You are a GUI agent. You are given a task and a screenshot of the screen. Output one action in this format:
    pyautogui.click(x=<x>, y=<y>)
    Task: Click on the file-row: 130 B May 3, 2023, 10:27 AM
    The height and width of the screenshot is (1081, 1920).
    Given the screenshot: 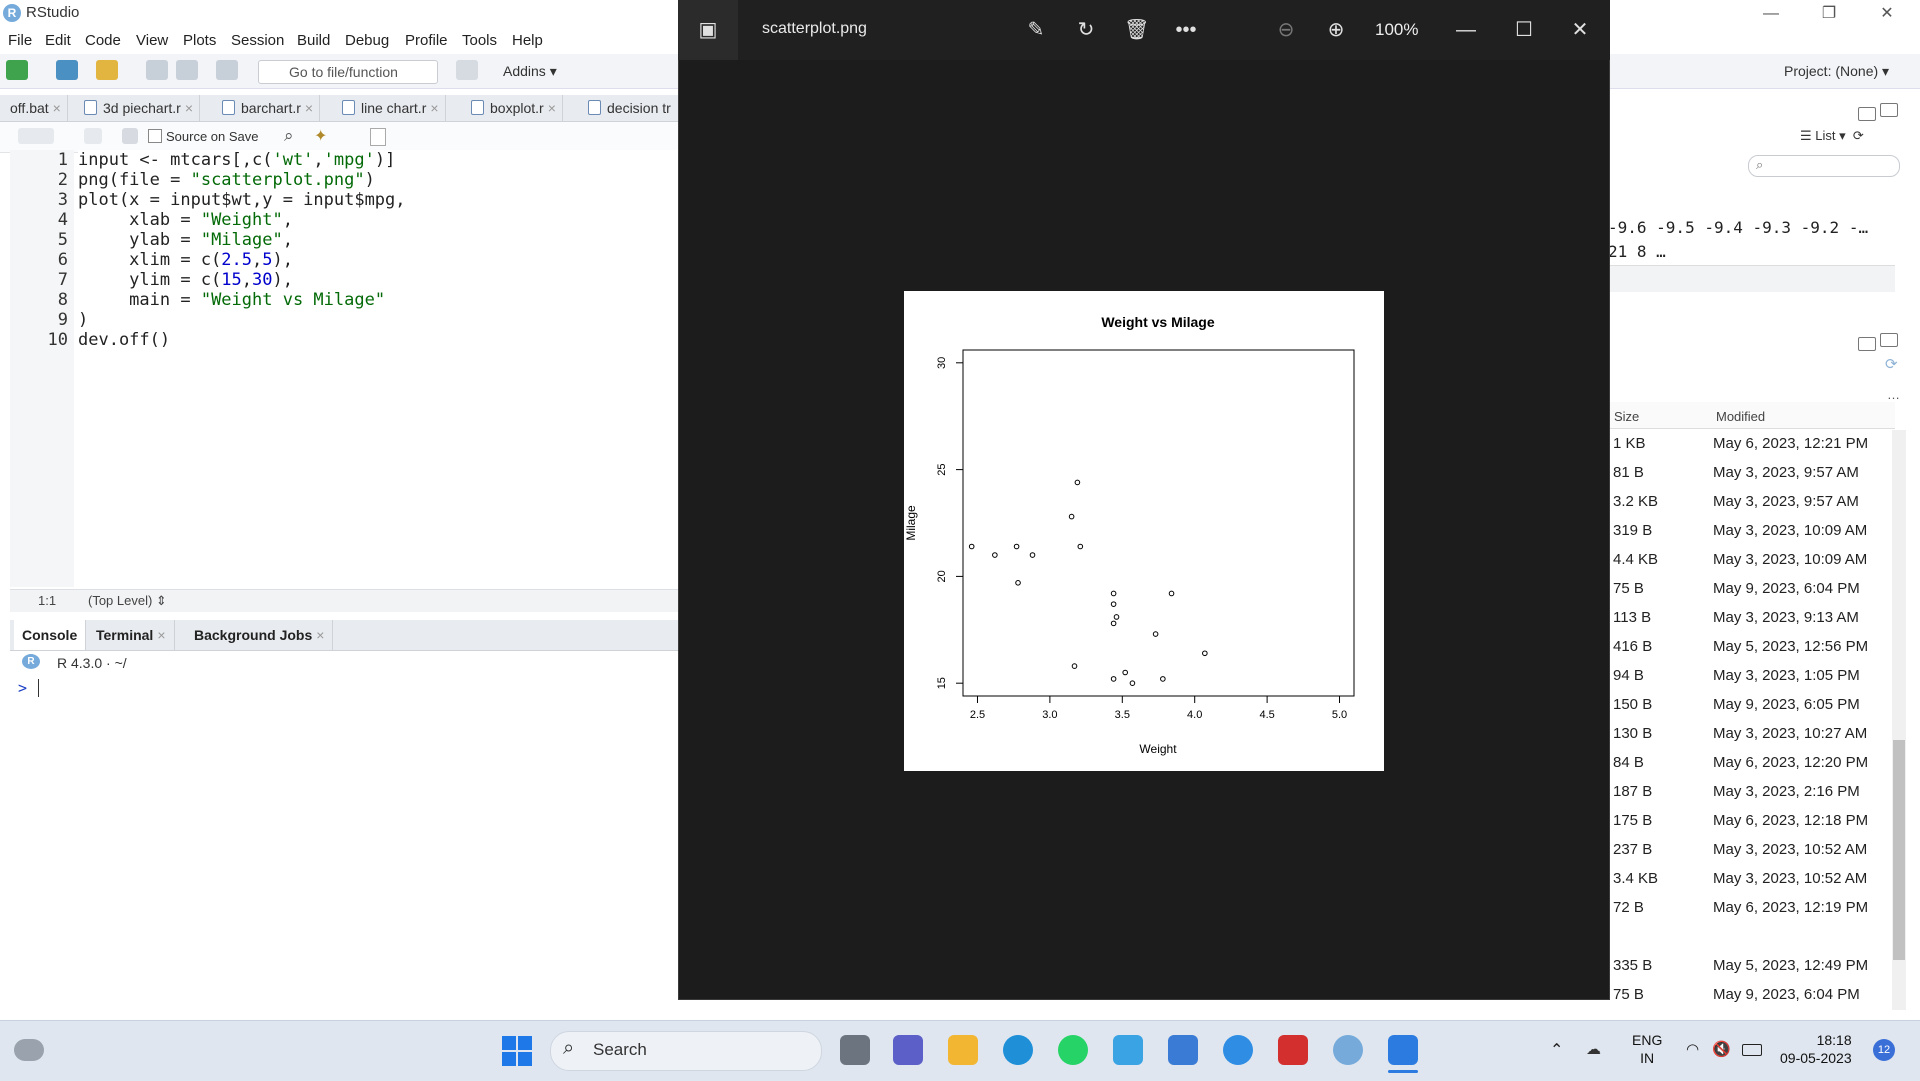 What is the action you would take?
    pyautogui.click(x=1750, y=734)
    